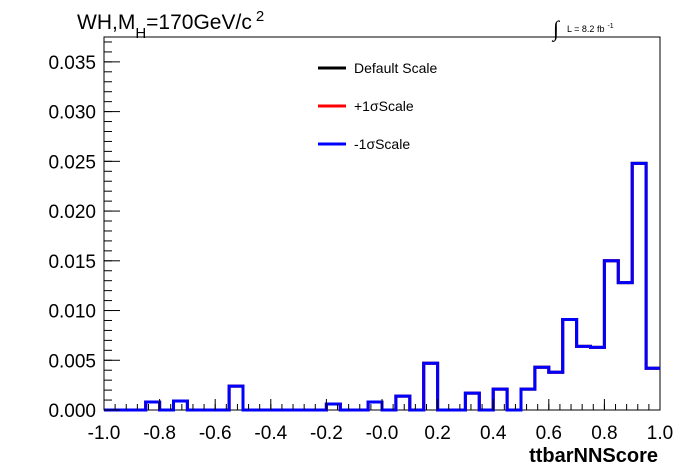 The height and width of the screenshot is (472, 696). I want to click on y-tick-label: 0.000, so click(72, 411).